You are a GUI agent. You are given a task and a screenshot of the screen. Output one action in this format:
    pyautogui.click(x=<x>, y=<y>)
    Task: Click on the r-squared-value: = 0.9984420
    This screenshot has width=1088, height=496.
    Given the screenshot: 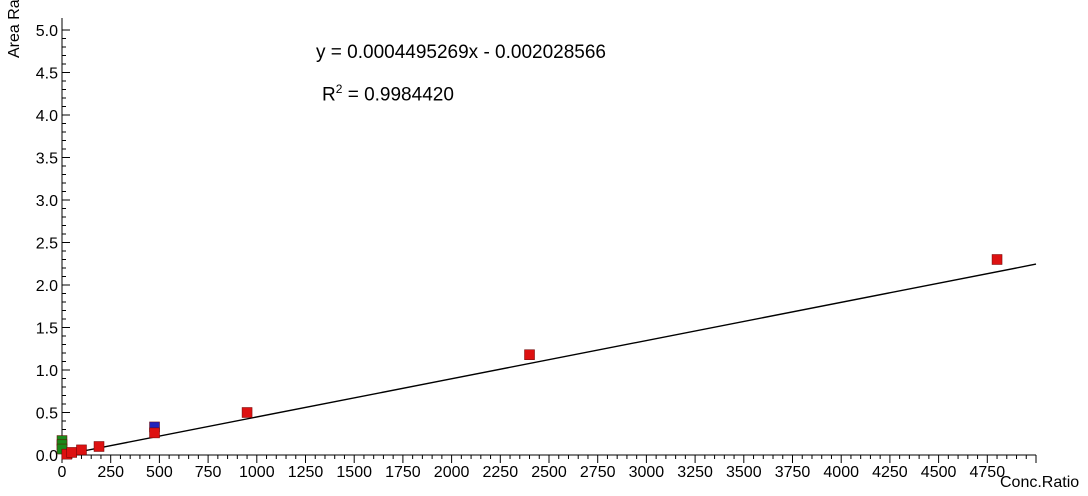 What is the action you would take?
    pyautogui.click(x=398, y=95)
    